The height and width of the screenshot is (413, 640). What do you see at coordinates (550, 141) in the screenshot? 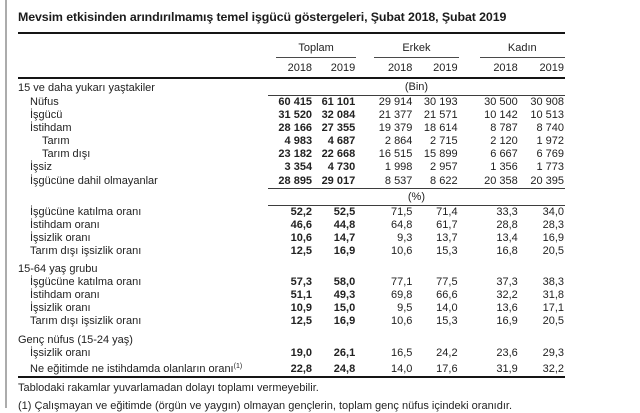
I see `value-cell: 1 972` at bounding box center [550, 141].